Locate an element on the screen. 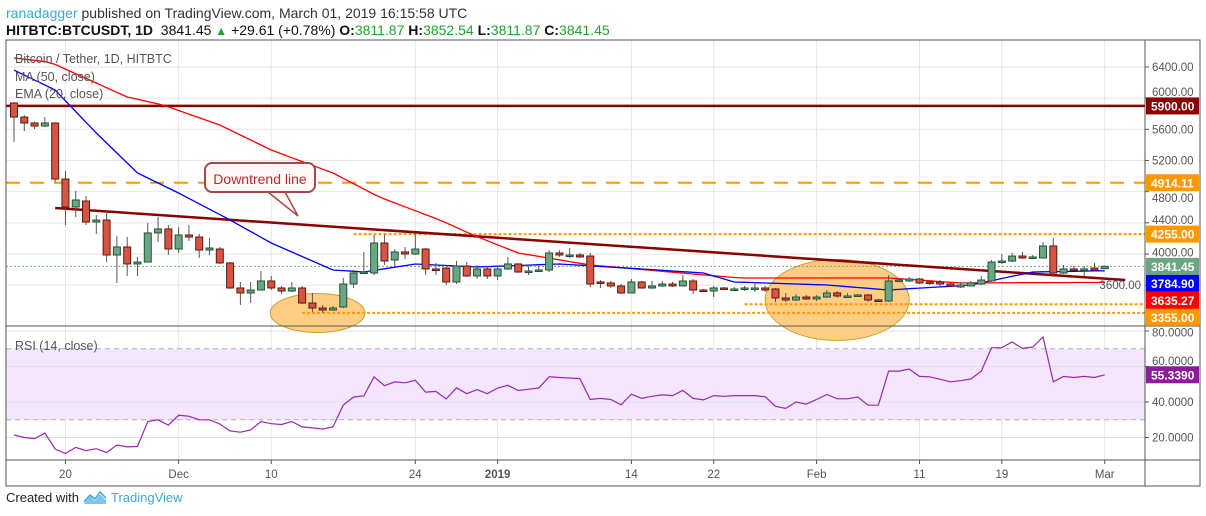  x-tick-label: 20 is located at coordinates (65, 475).